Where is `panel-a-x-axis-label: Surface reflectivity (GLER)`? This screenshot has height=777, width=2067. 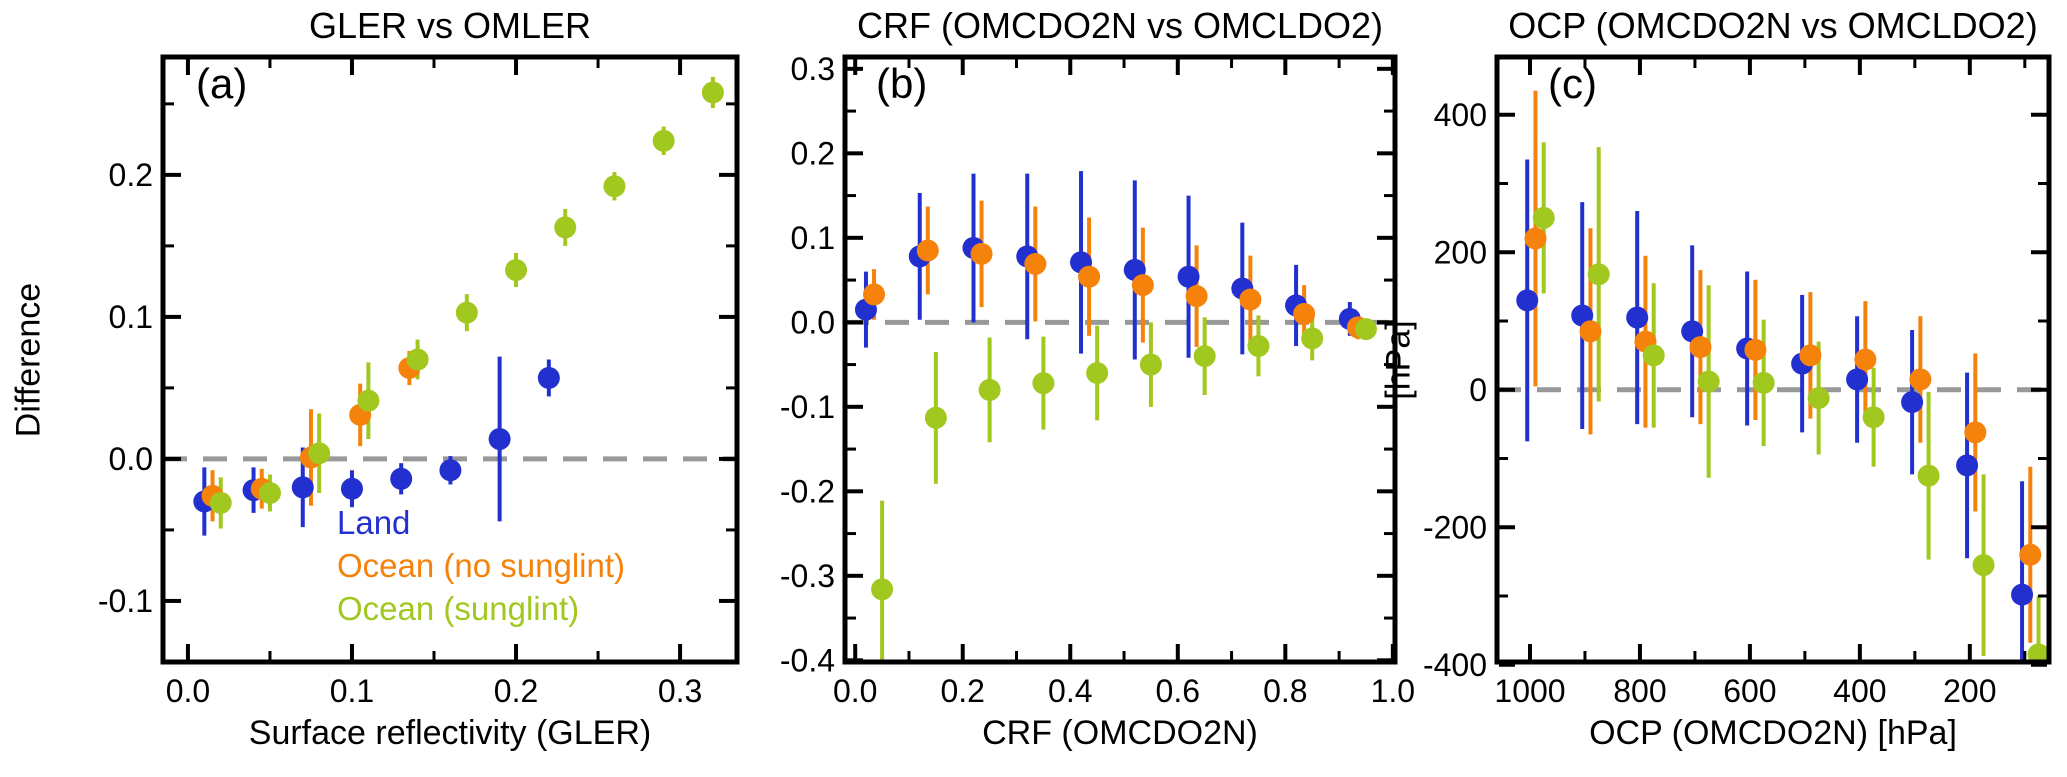 panel-a-x-axis-label: Surface reflectivity (GLER) is located at coordinates (450, 733).